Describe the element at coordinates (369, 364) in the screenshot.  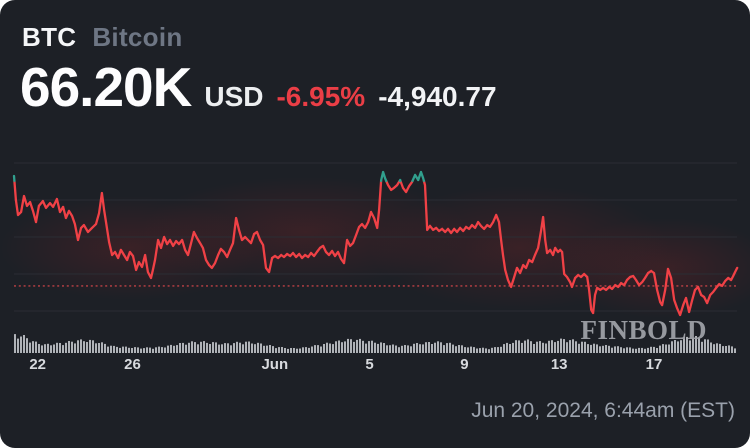
I see `x-axis-label: 5` at that location.